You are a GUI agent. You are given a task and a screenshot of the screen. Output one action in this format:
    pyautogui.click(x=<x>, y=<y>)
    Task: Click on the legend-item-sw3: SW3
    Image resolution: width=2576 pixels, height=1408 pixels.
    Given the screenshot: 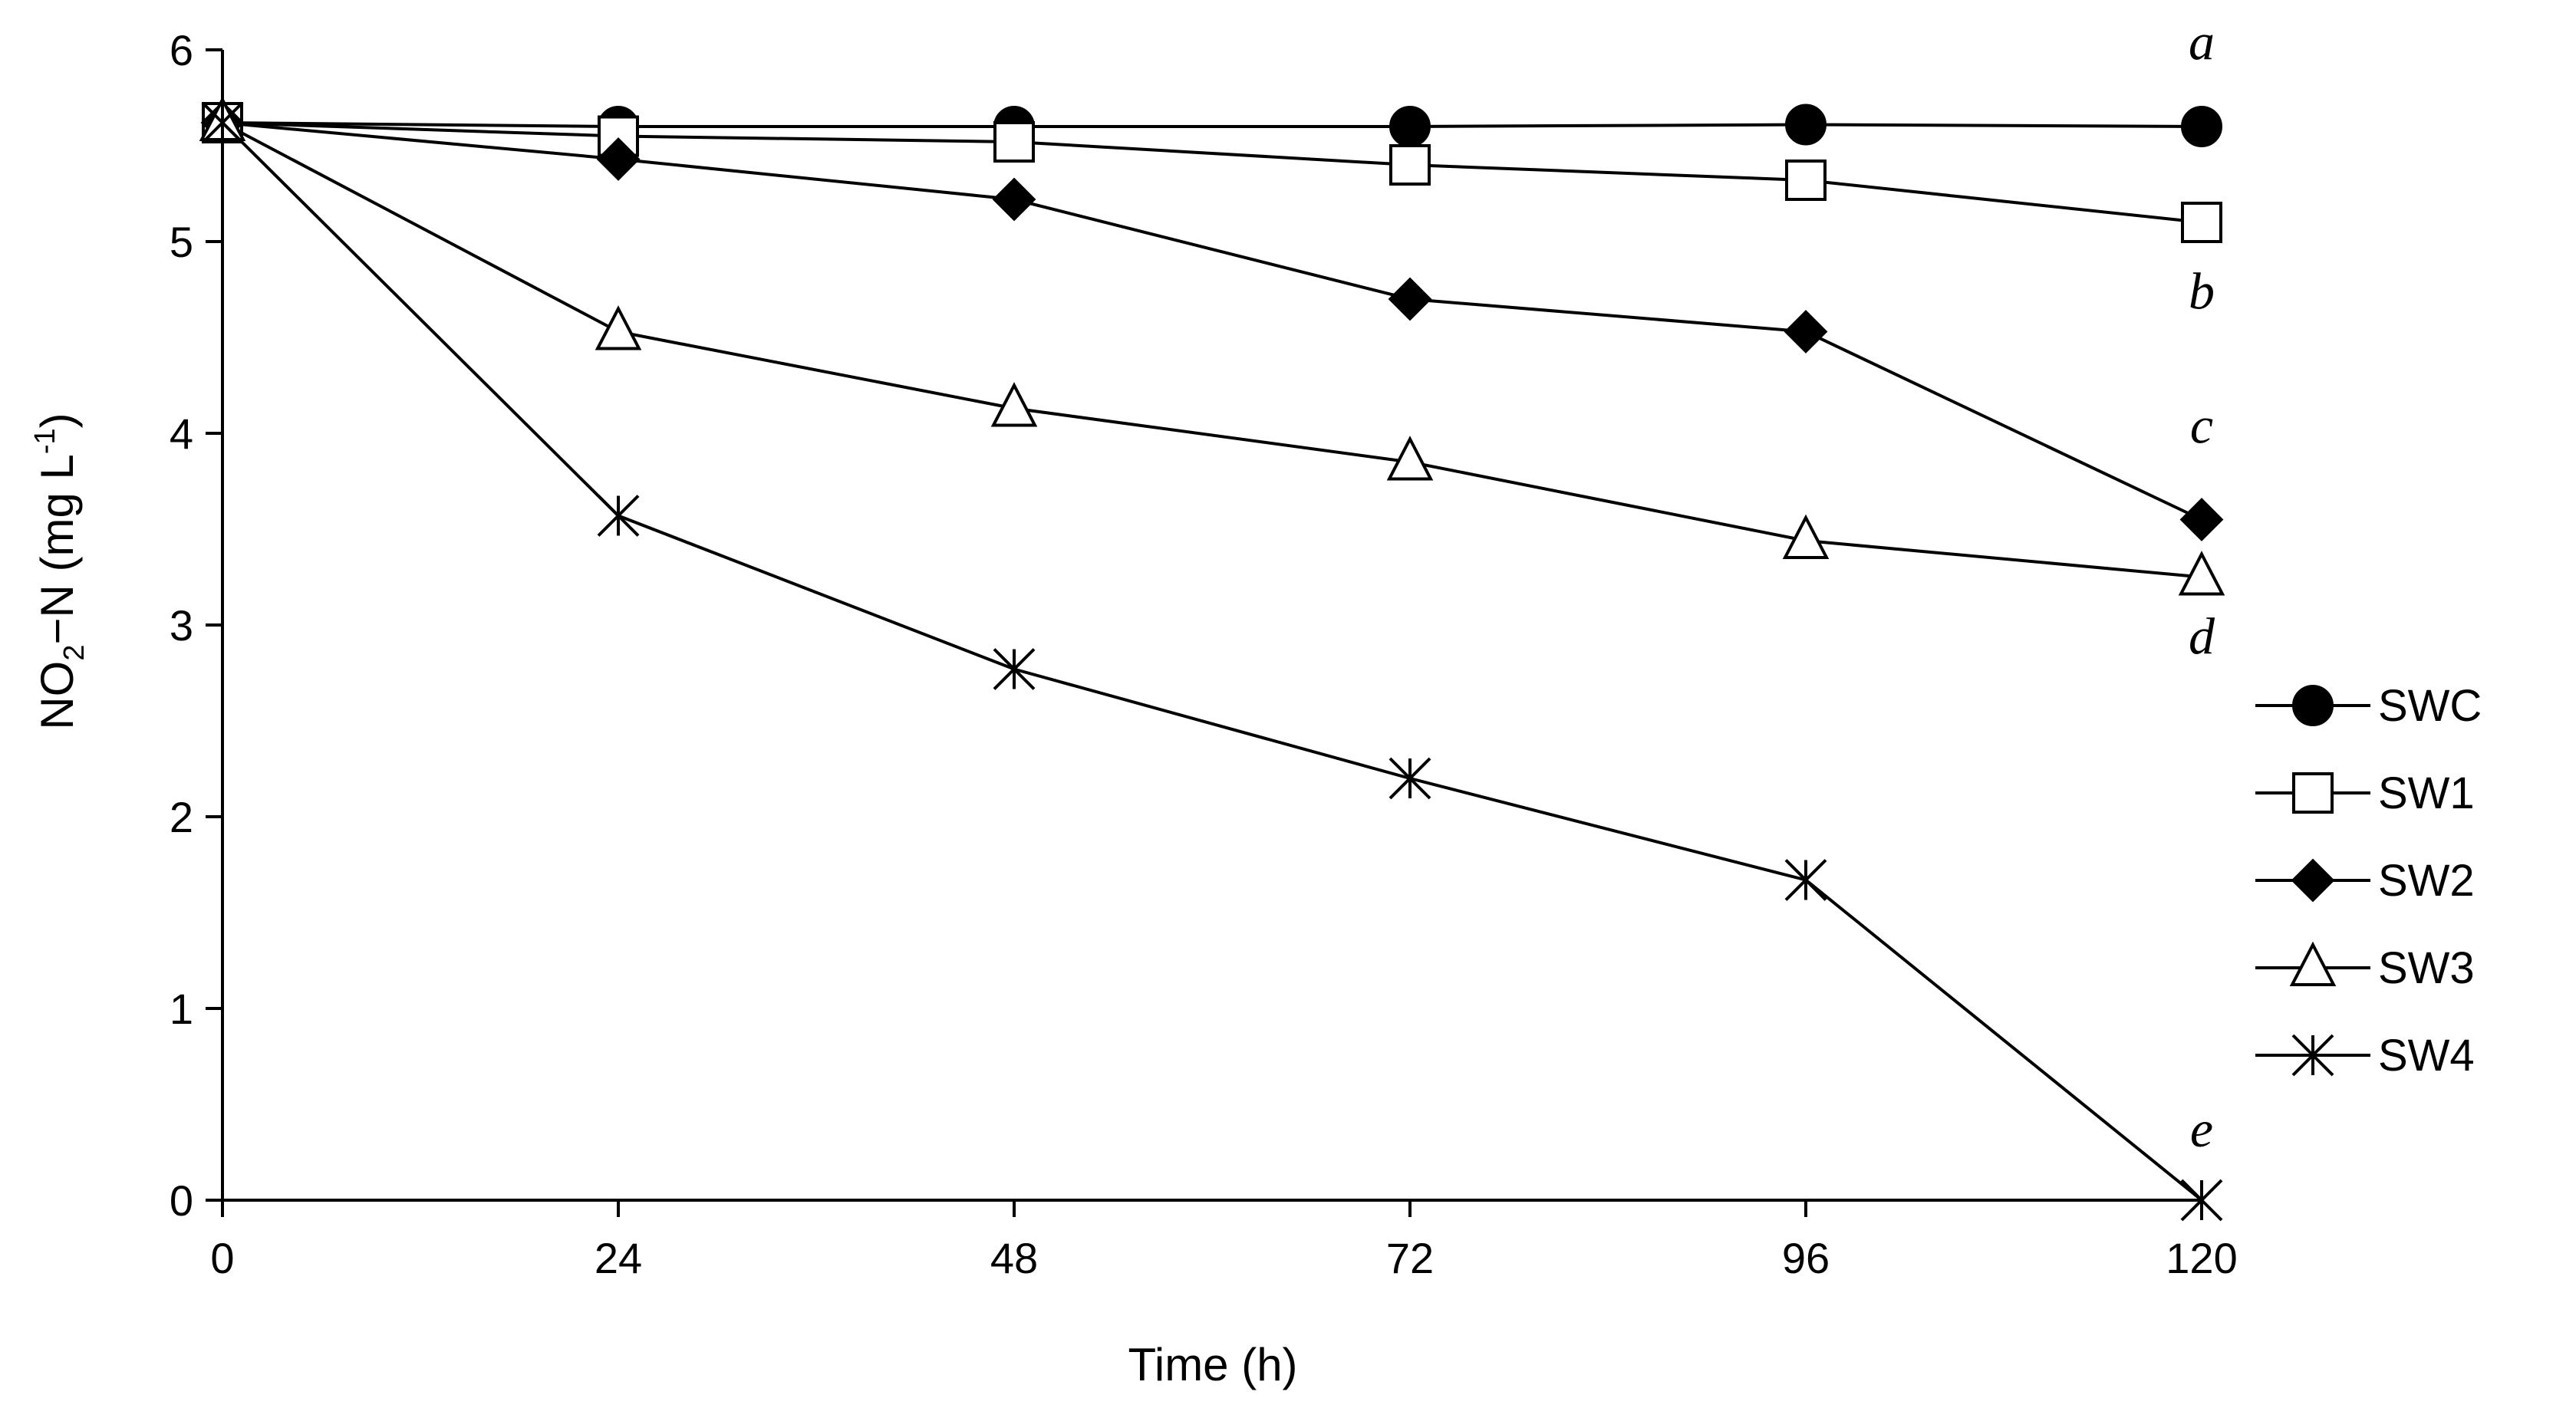 What is the action you would take?
    pyautogui.click(x=2365, y=967)
    